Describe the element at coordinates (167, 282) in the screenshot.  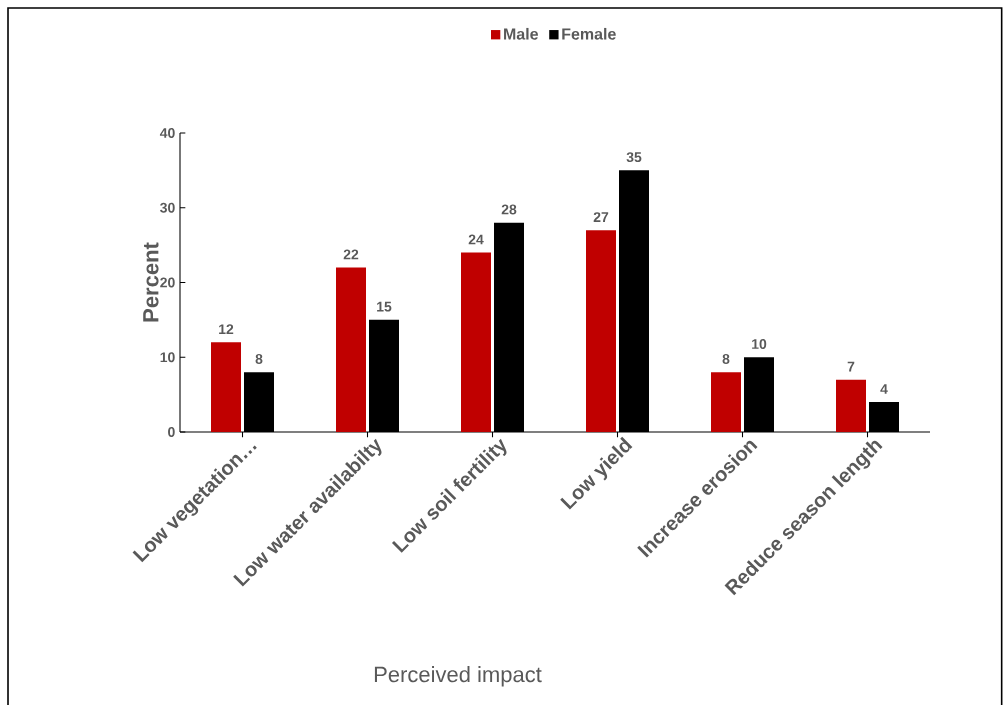
I see `y-tick-label: 20` at that location.